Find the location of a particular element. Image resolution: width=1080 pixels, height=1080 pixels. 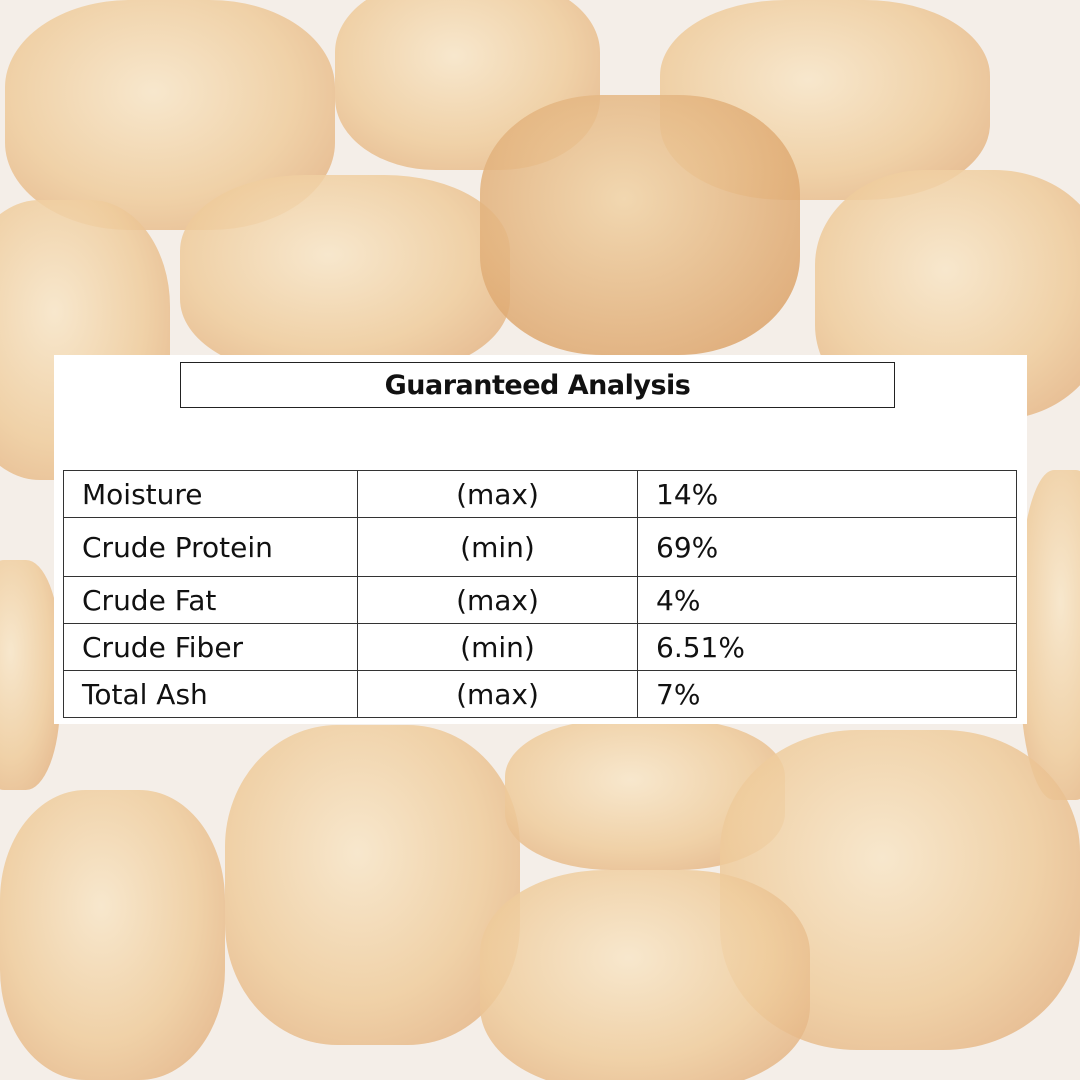

nutrient-cell: Crude Fiber is located at coordinates (210, 647).